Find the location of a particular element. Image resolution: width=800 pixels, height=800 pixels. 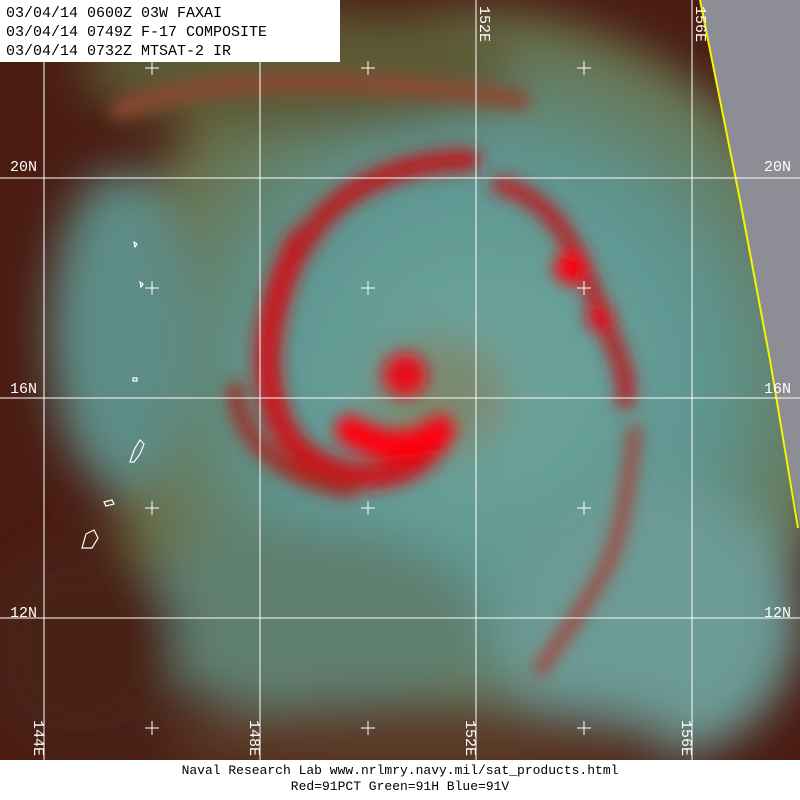

lon-label: 148E is located at coordinates (253, 738).